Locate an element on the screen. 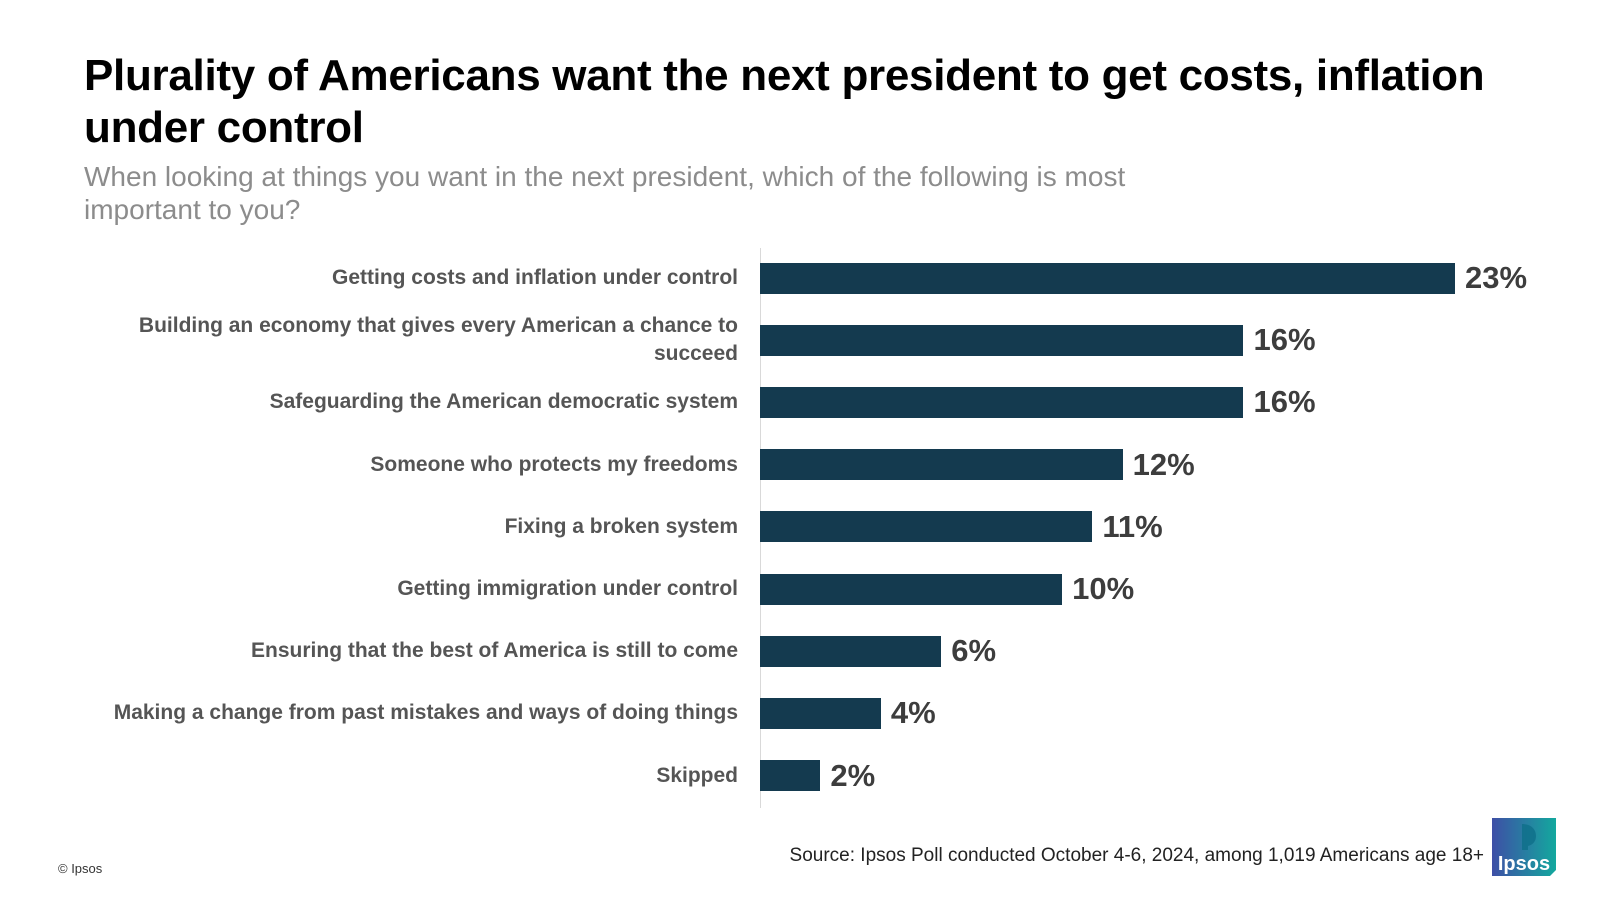 The width and height of the screenshot is (1600, 900). category-label: Getting immigration under control is located at coordinates (567, 588).